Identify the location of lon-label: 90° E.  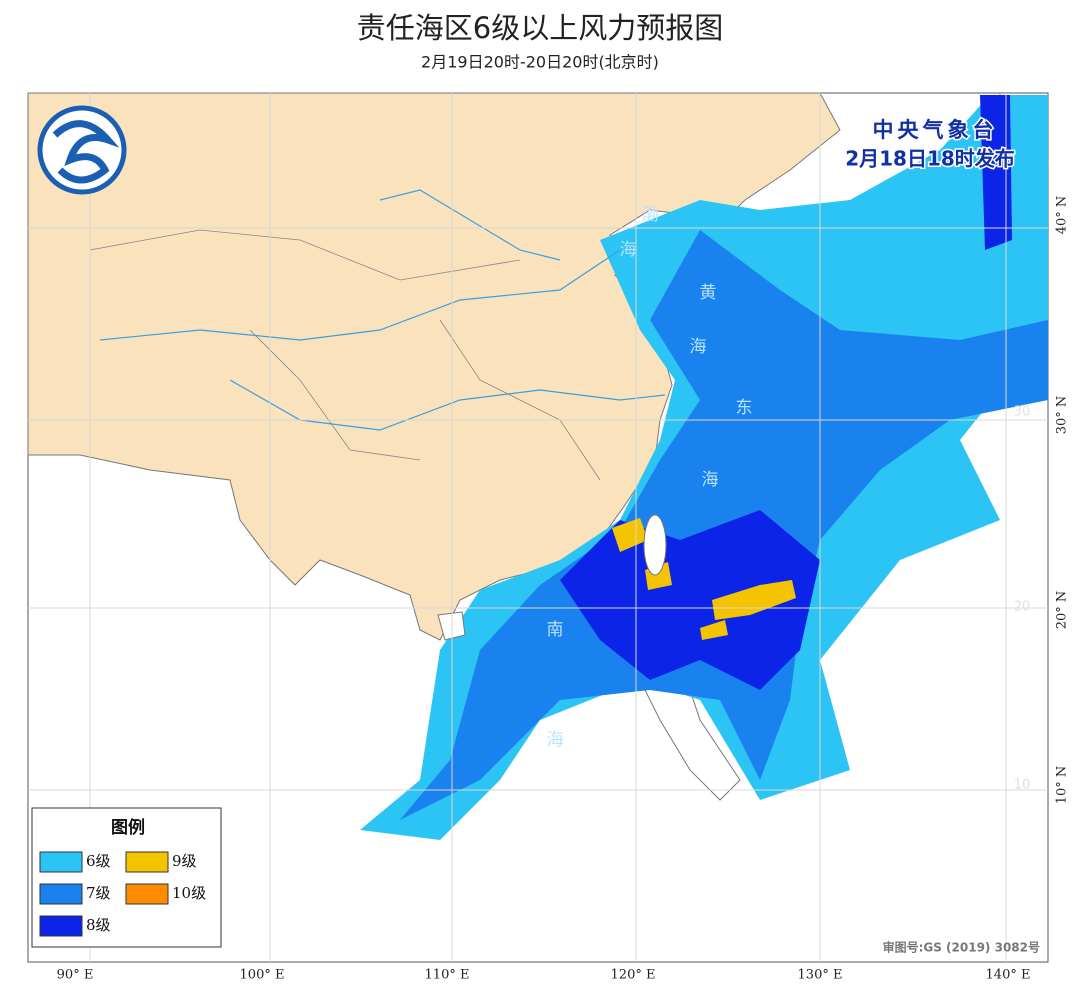
(75, 975).